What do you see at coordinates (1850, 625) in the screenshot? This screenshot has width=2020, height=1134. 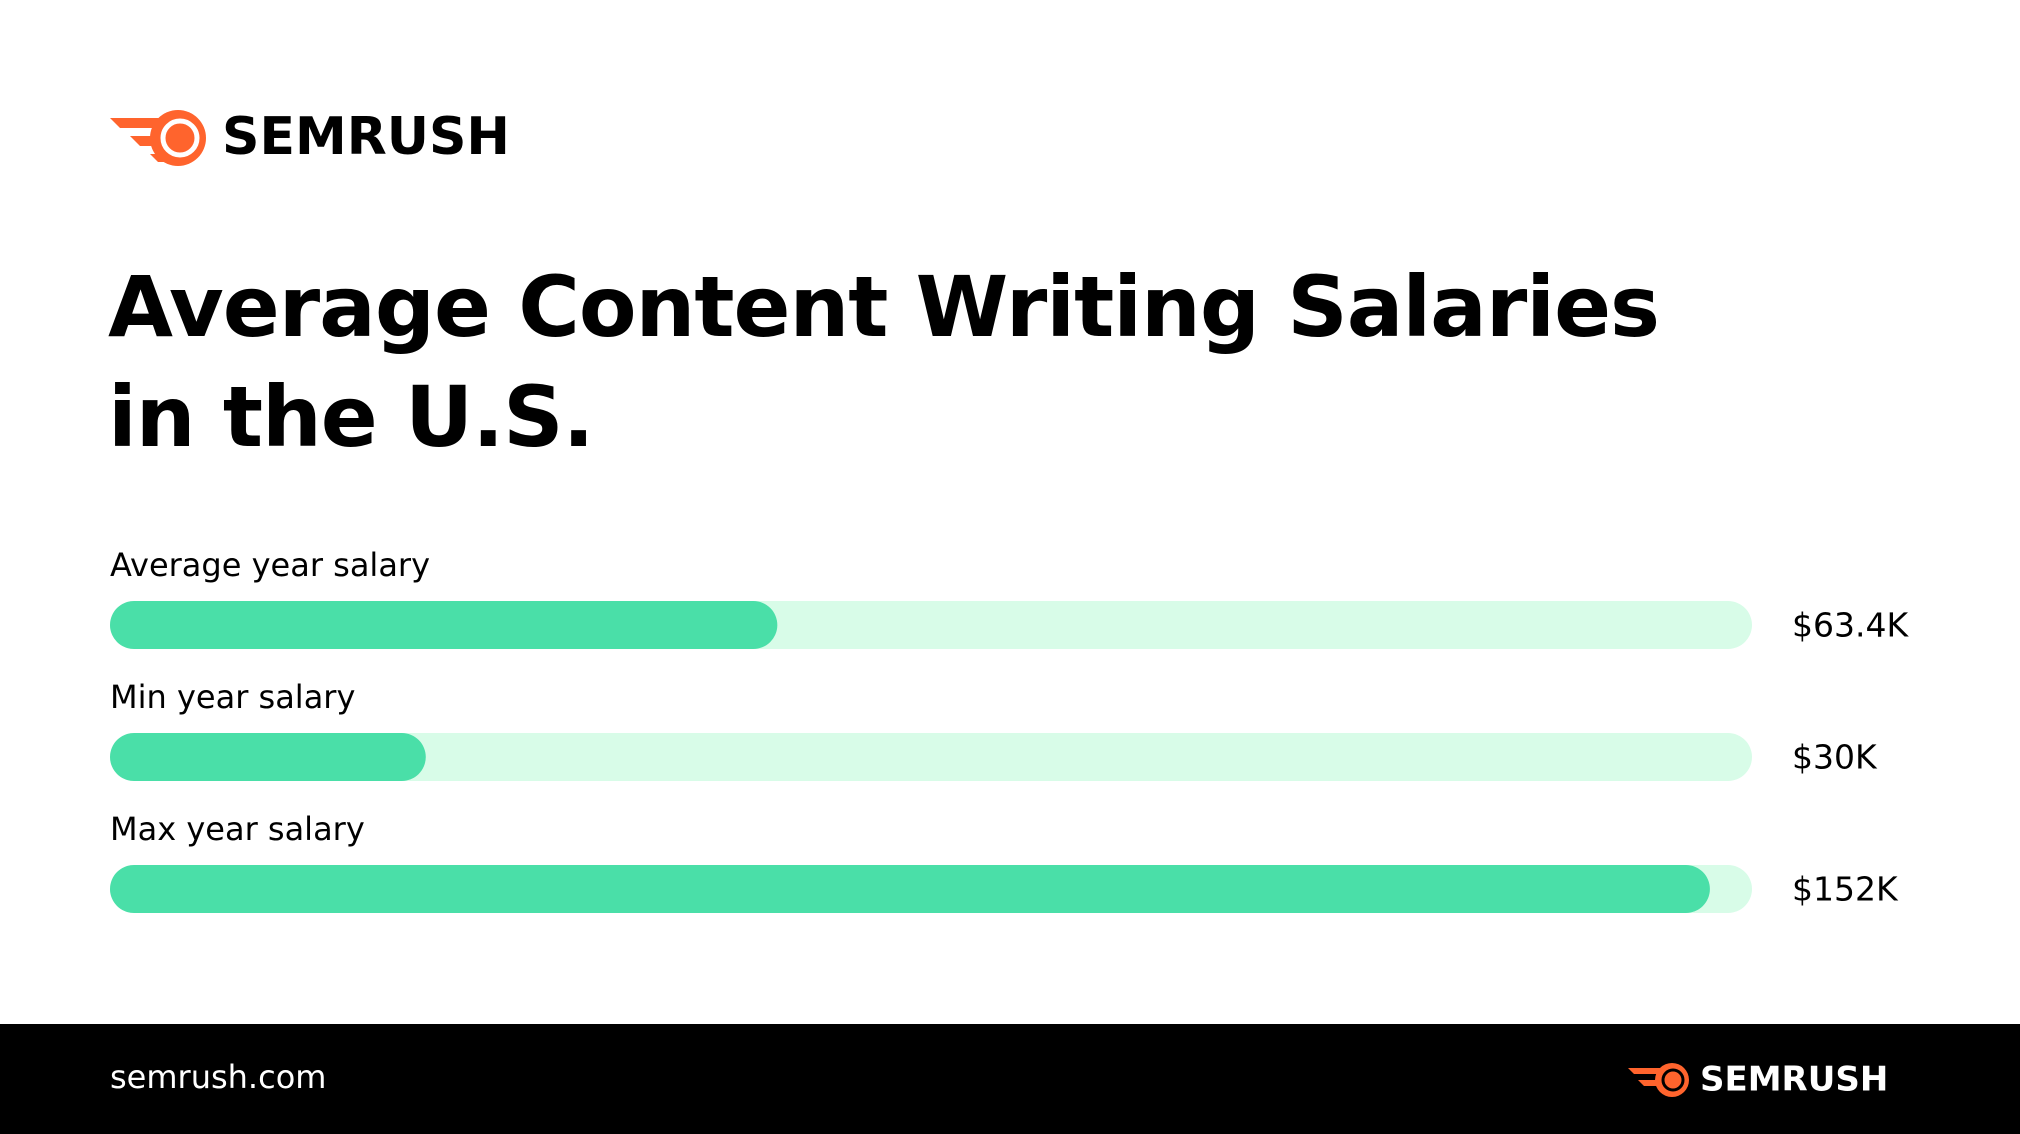 I see `value-label: $63.4K` at bounding box center [1850, 625].